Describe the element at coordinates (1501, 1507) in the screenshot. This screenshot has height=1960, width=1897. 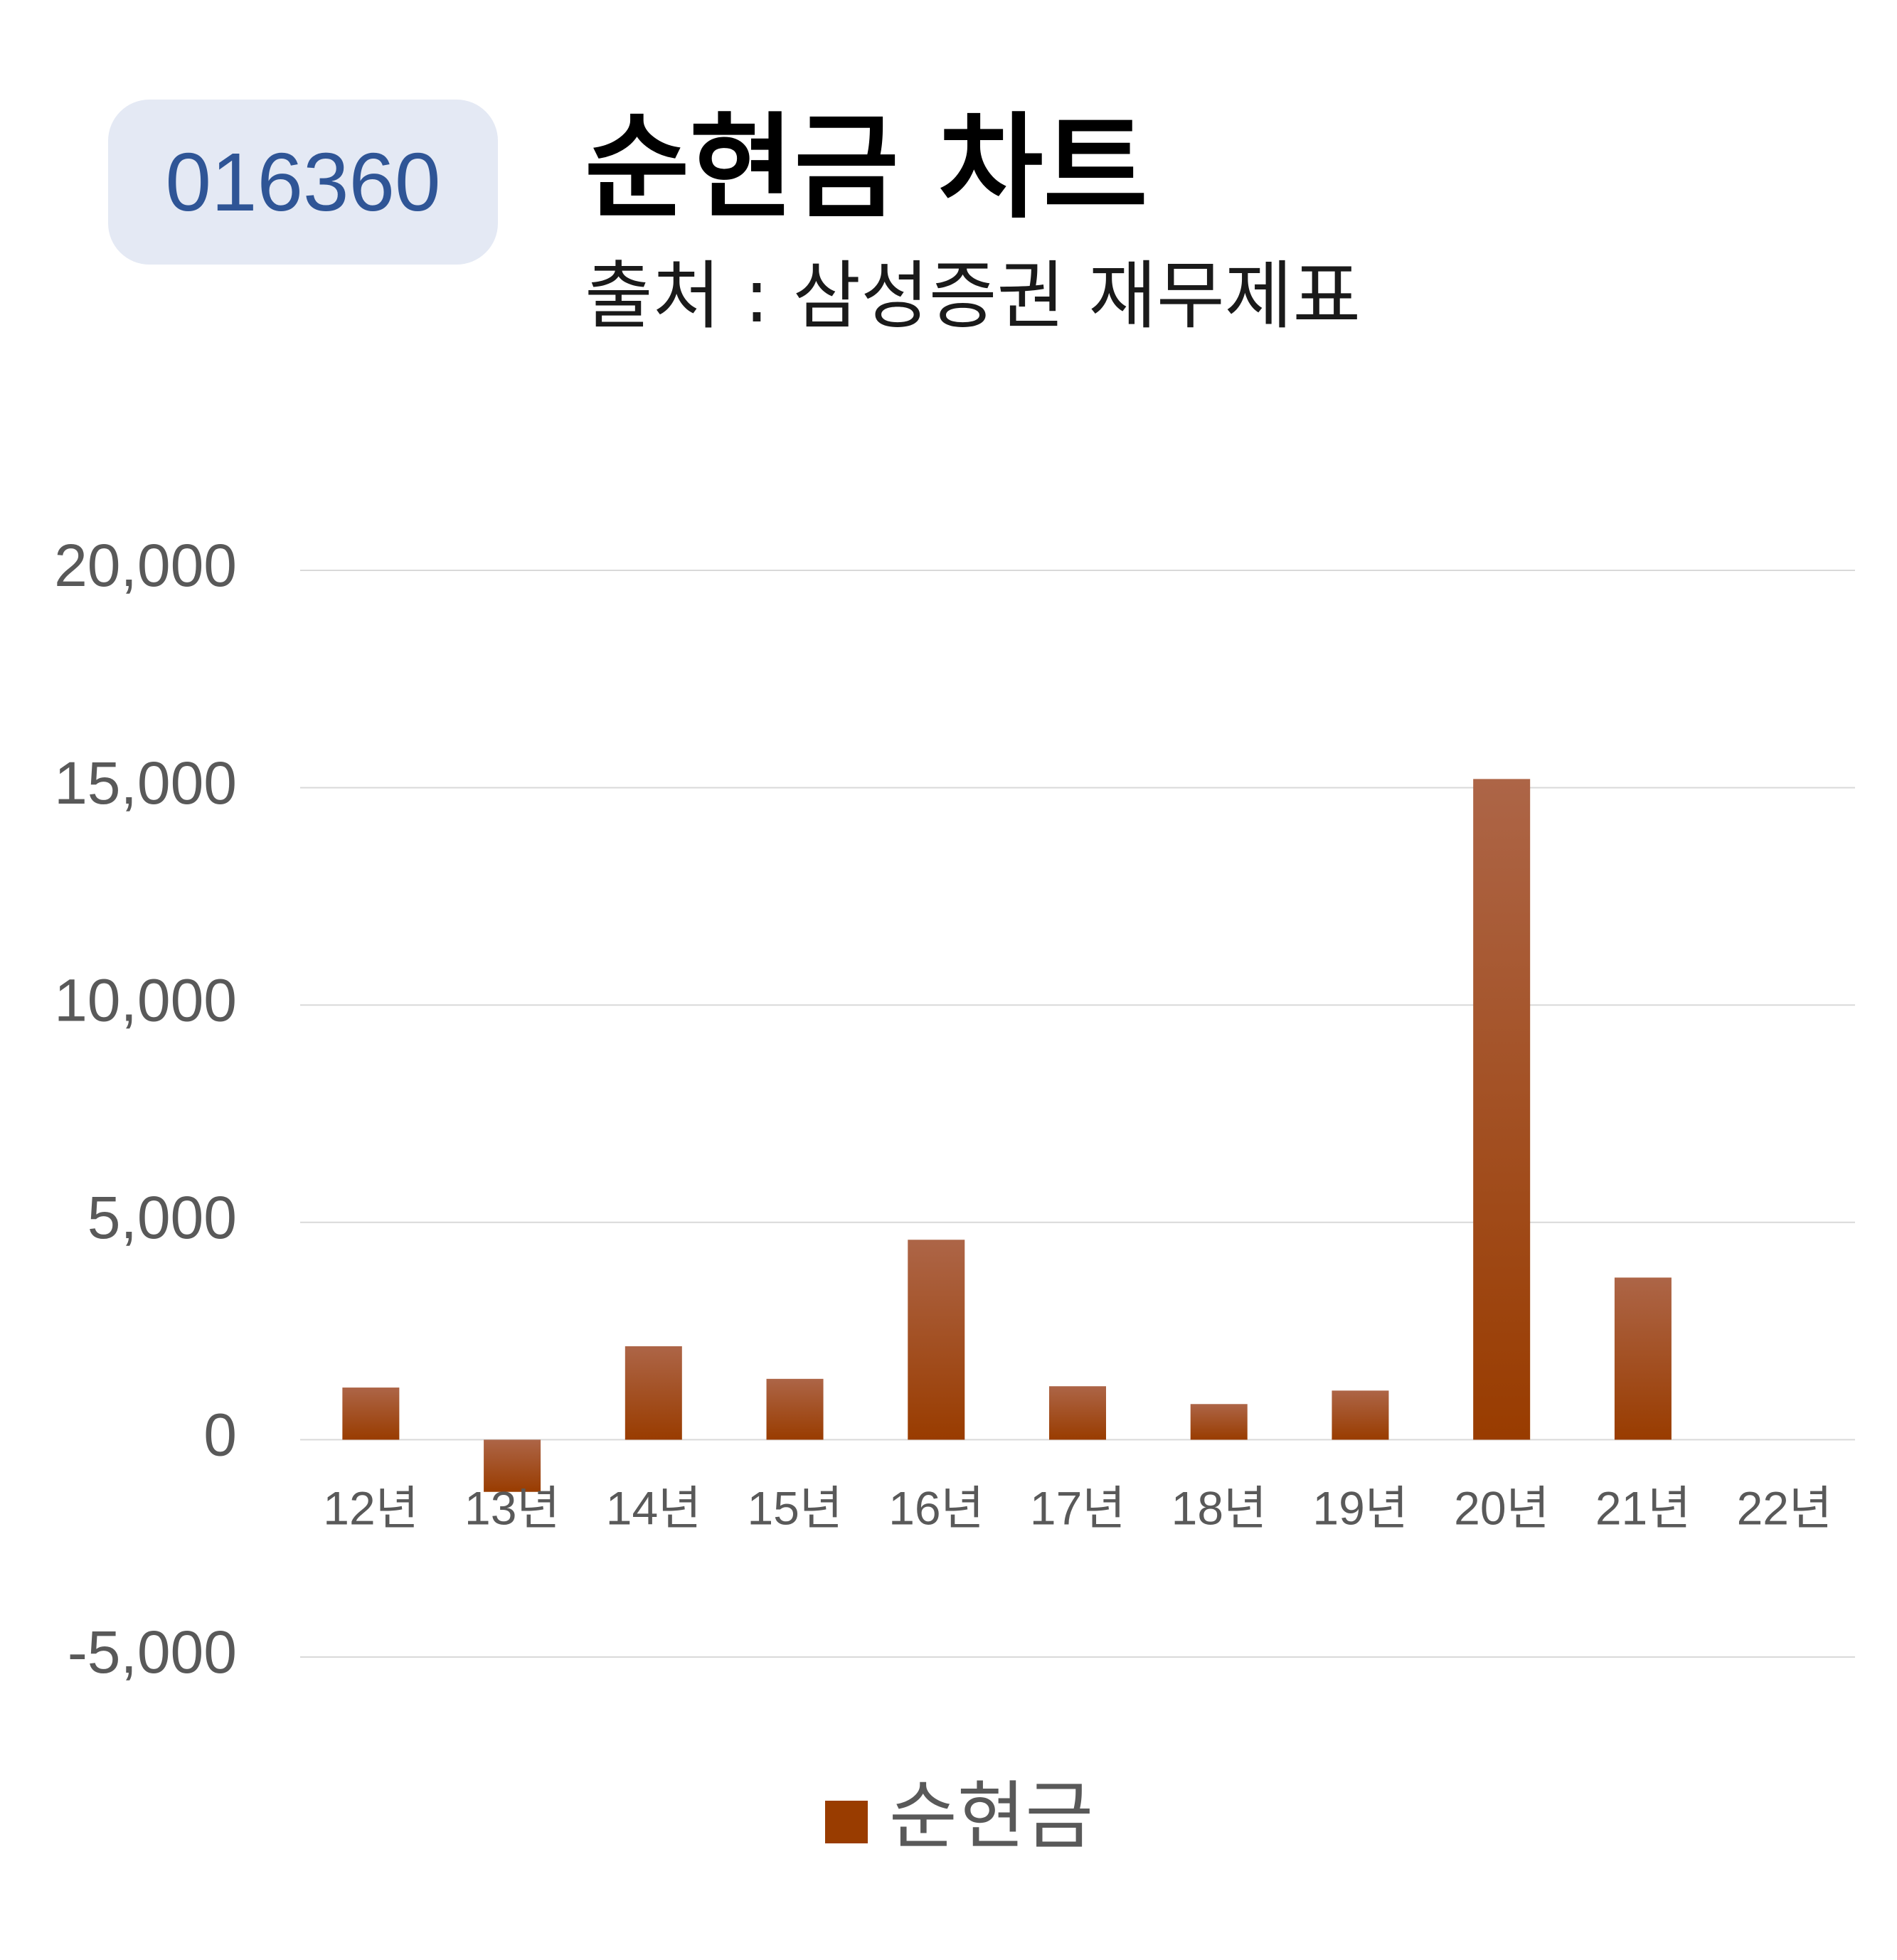
I see `x-tick-label: 20년` at that location.